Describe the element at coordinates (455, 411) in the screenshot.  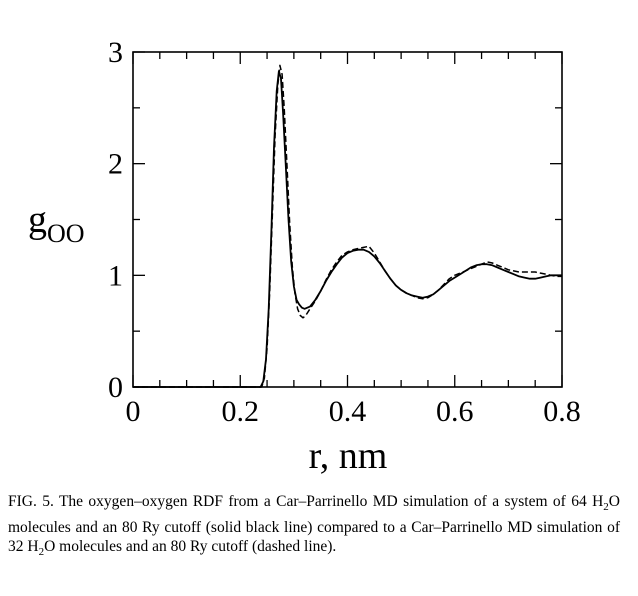
I see `x-tick-label: 0.6` at that location.